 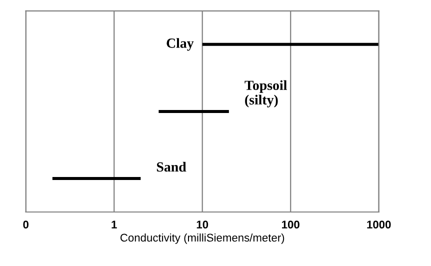 I want to click on y-tick-label: Topsoil (silty), so click(x=265, y=94).